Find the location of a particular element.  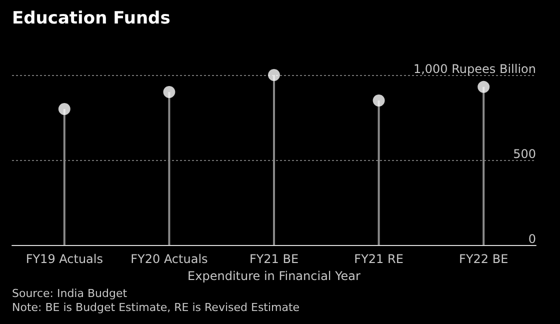

y-tick-label: 500 is located at coordinates (524, 154).